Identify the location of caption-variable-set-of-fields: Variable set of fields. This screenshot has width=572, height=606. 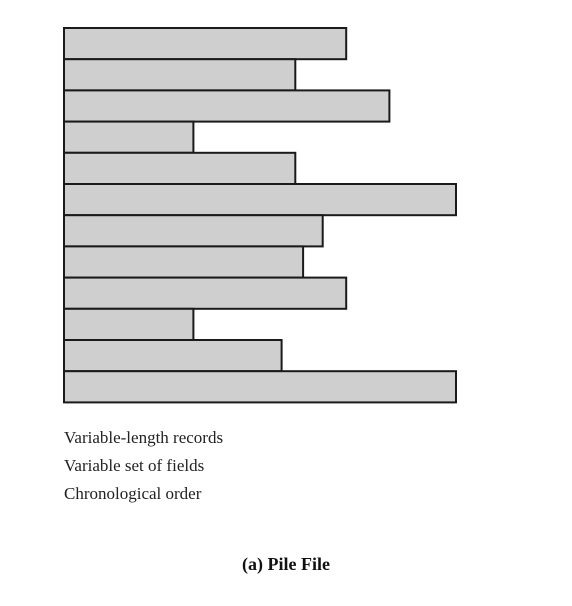
(134, 465).